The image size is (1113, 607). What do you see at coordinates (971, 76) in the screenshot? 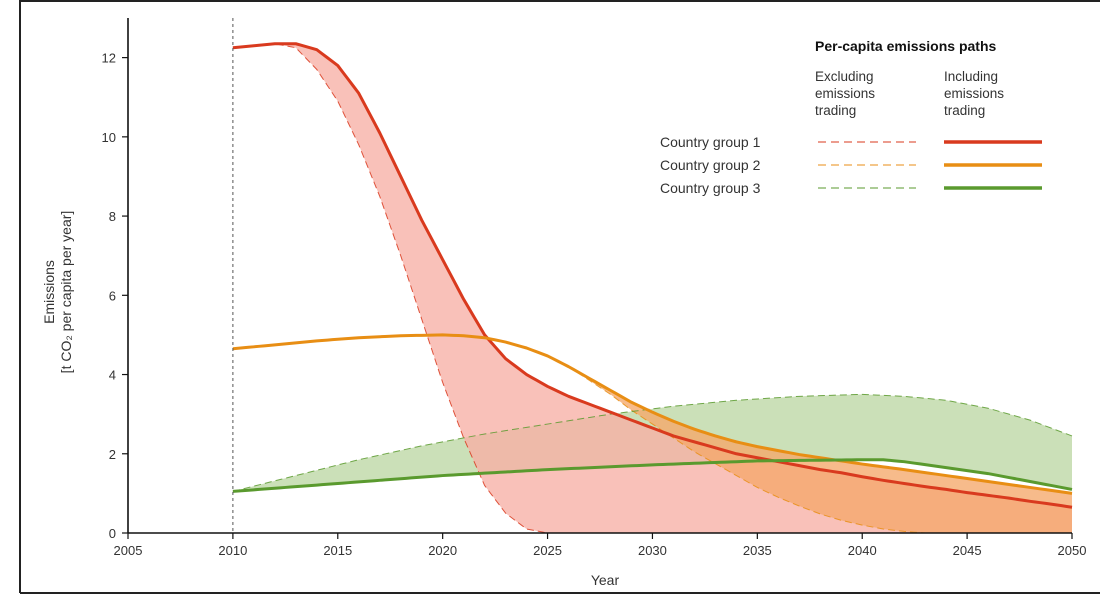
I see `legend-col-including-line1: Including` at bounding box center [971, 76].